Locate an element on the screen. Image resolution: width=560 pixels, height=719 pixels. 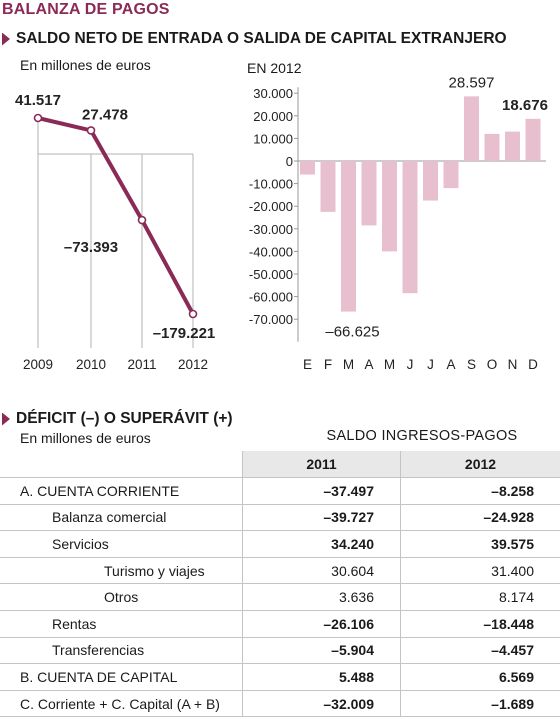
x-tick-label: E is located at coordinates (307, 364).